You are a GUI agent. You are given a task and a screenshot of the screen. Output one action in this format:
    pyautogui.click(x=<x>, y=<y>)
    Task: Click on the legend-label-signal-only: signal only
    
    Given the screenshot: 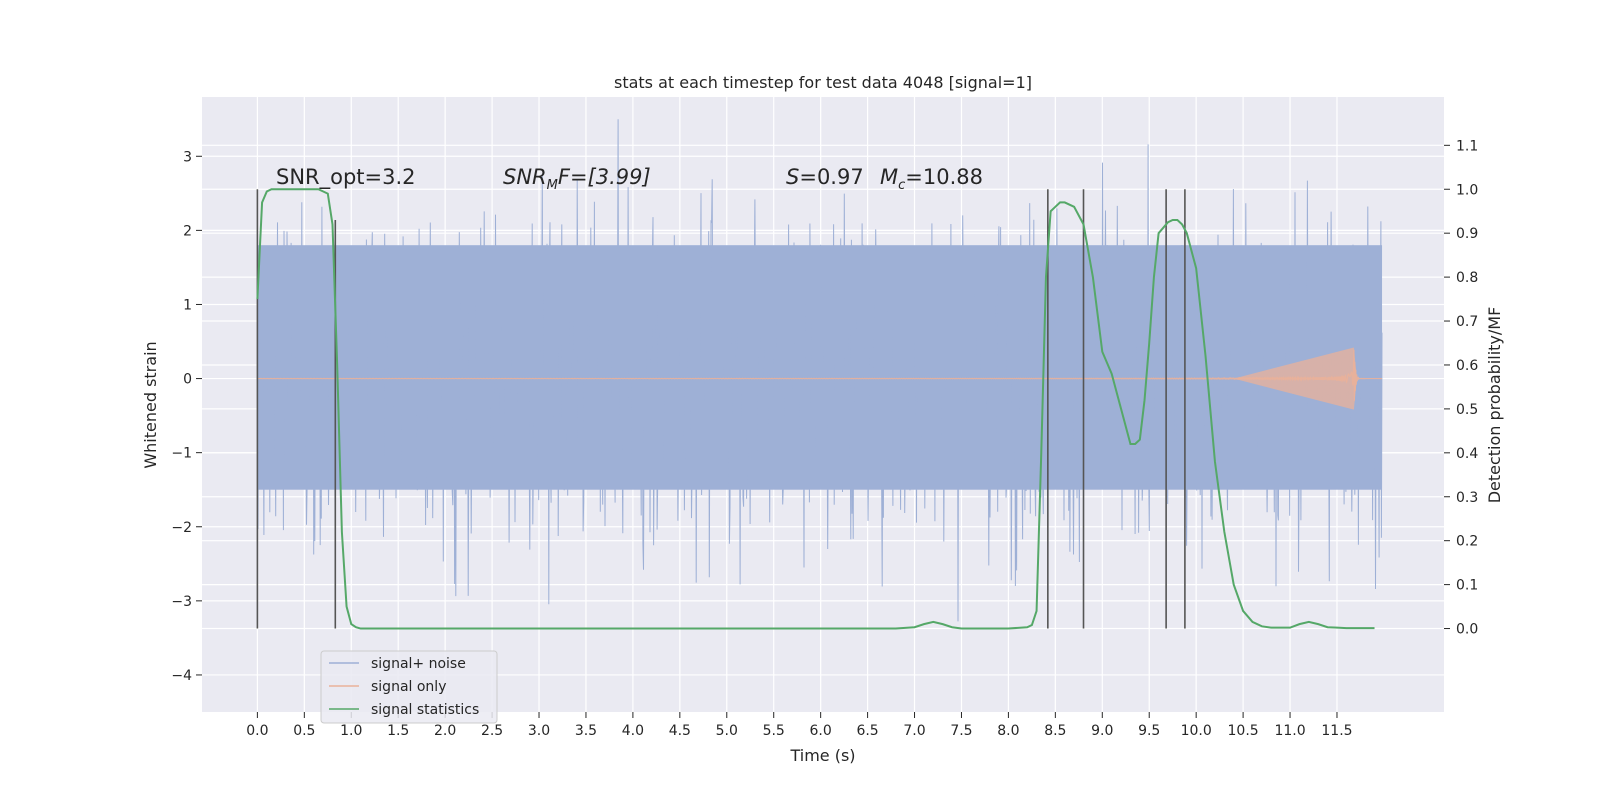 What is the action you would take?
    pyautogui.click(x=408, y=687)
    